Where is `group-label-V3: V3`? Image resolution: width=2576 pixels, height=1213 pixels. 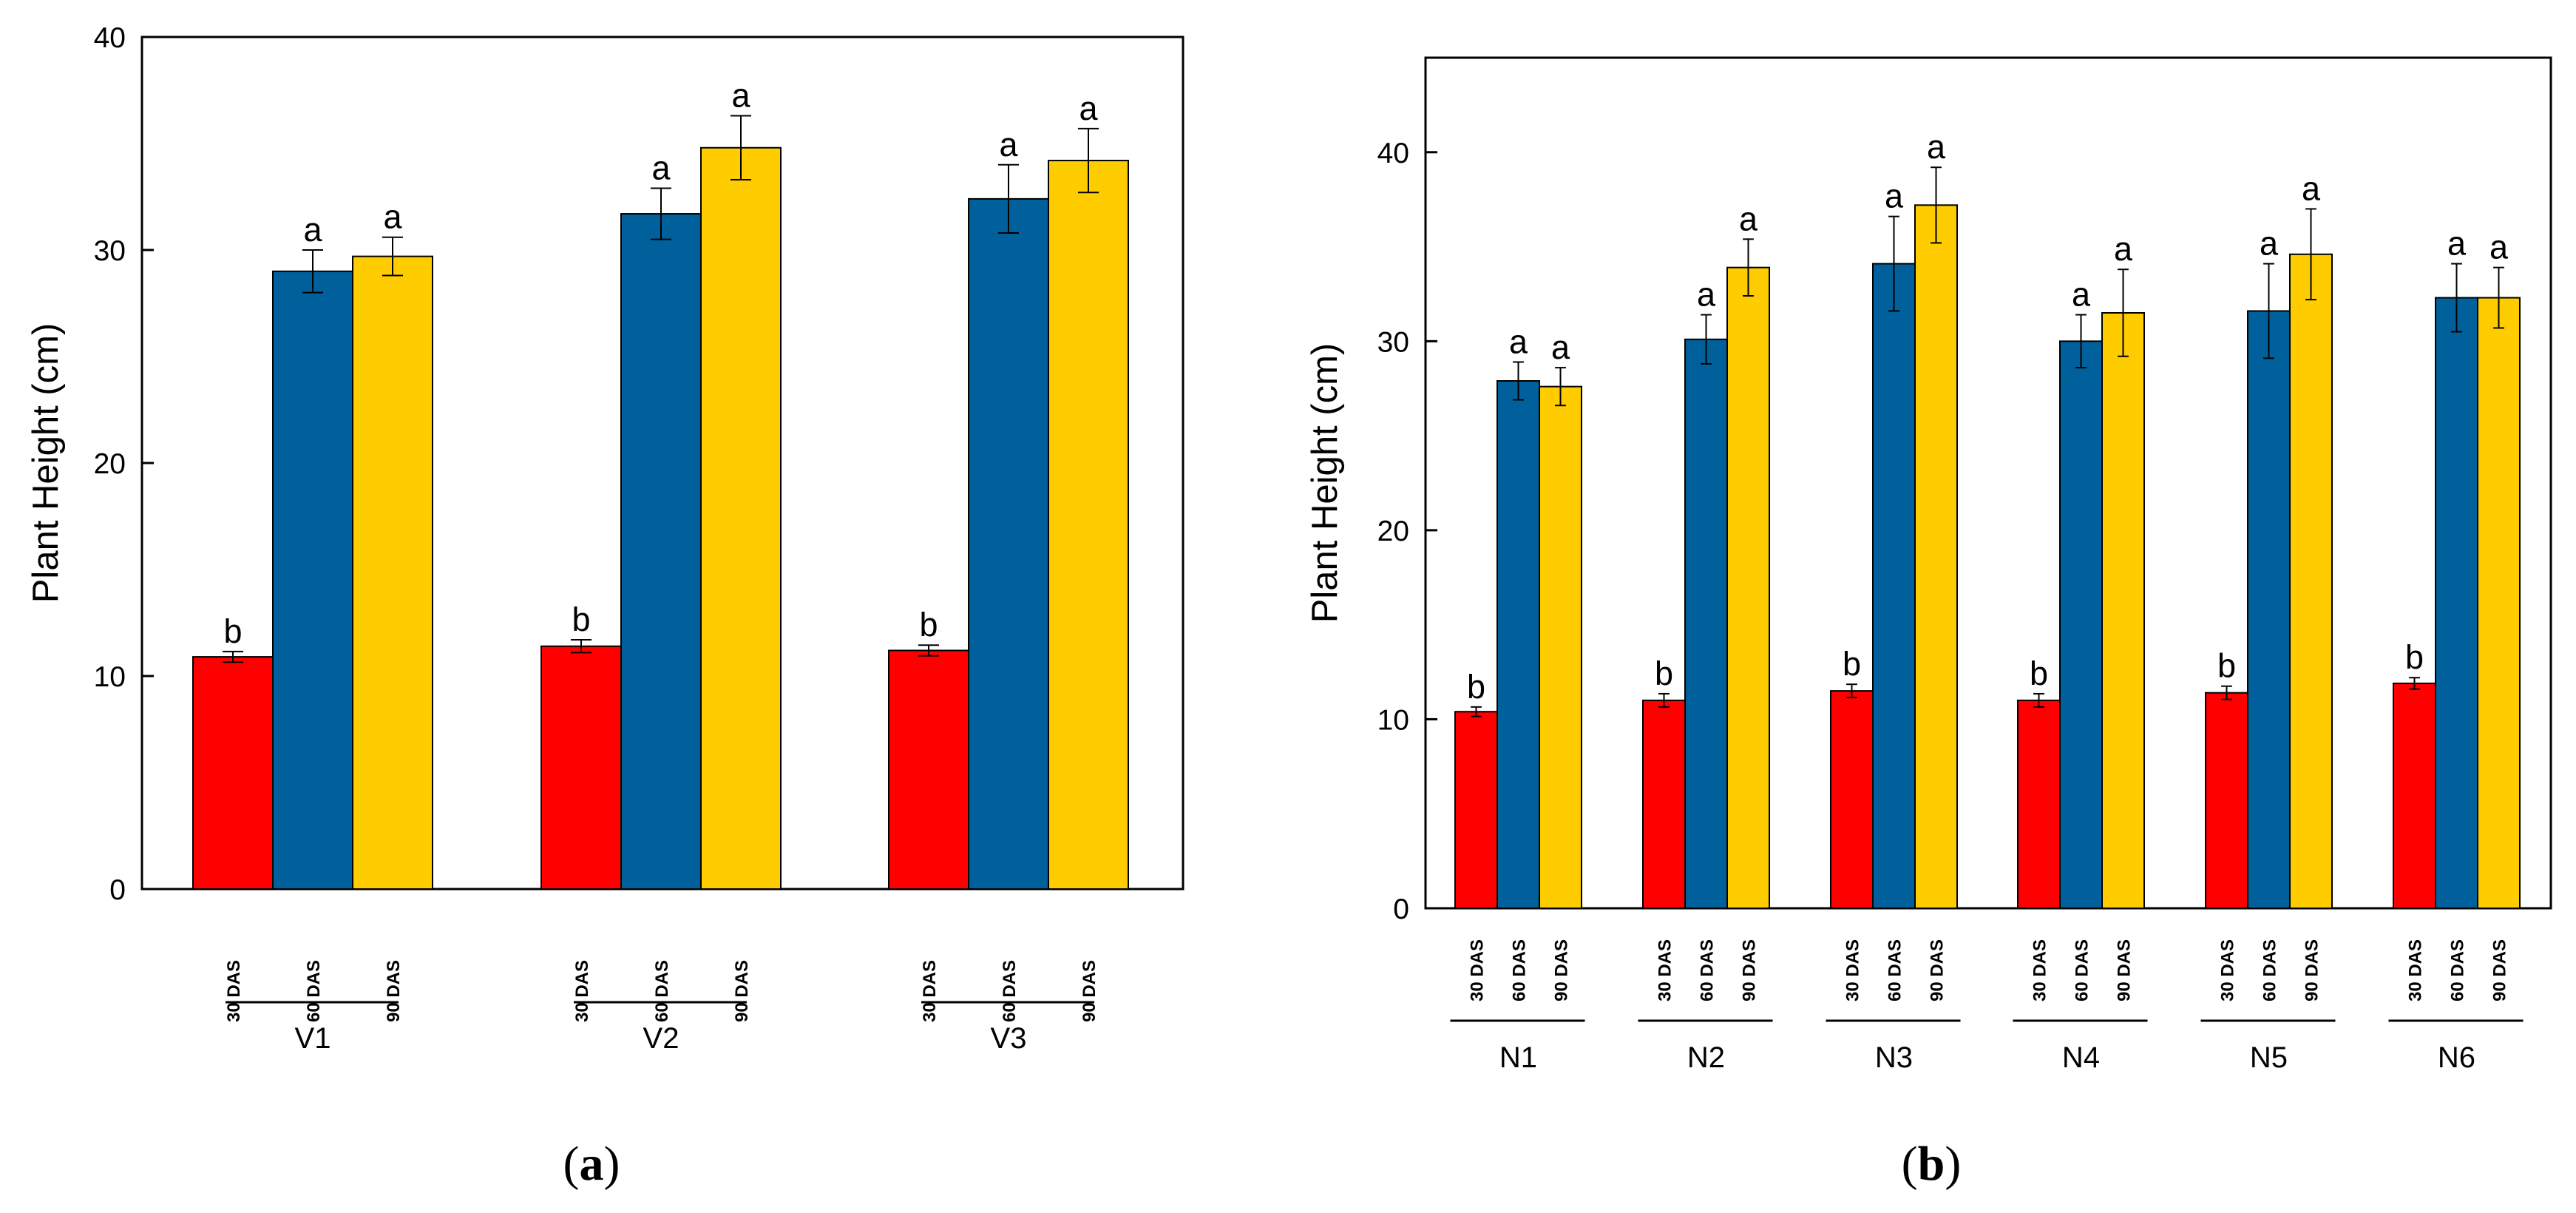 group-label-V3: V3 is located at coordinates (1009, 1038).